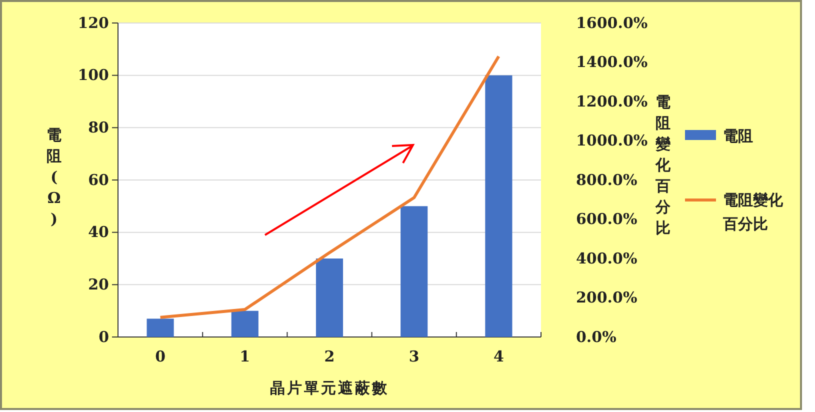  What do you see at coordinates (612, 62) in the screenshot?
I see `y2-tick-label: 1400.0%` at bounding box center [612, 62].